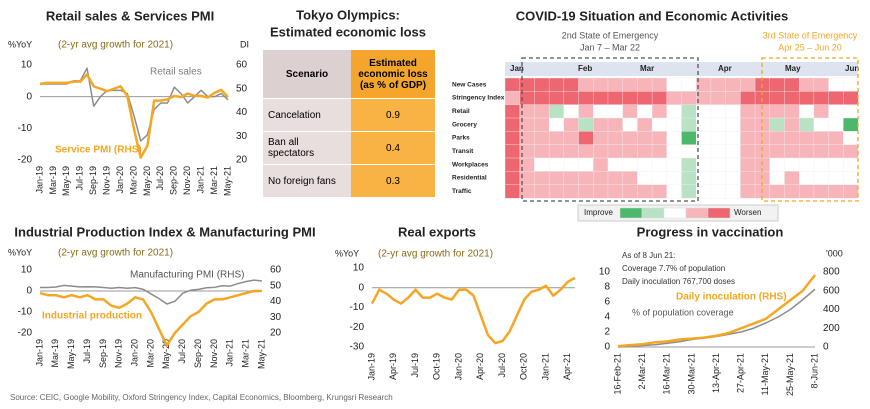 This screenshot has height=409, width=870. Describe the element at coordinates (524, 366) in the screenshot. I see `x-tick-label: Oct-20` at that location.